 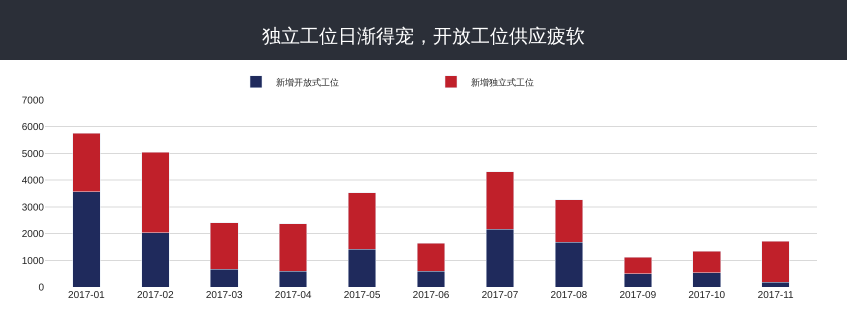 What do you see at coordinates (776, 295) in the screenshot?
I see `x-tick-label: 2017-11` at bounding box center [776, 295].